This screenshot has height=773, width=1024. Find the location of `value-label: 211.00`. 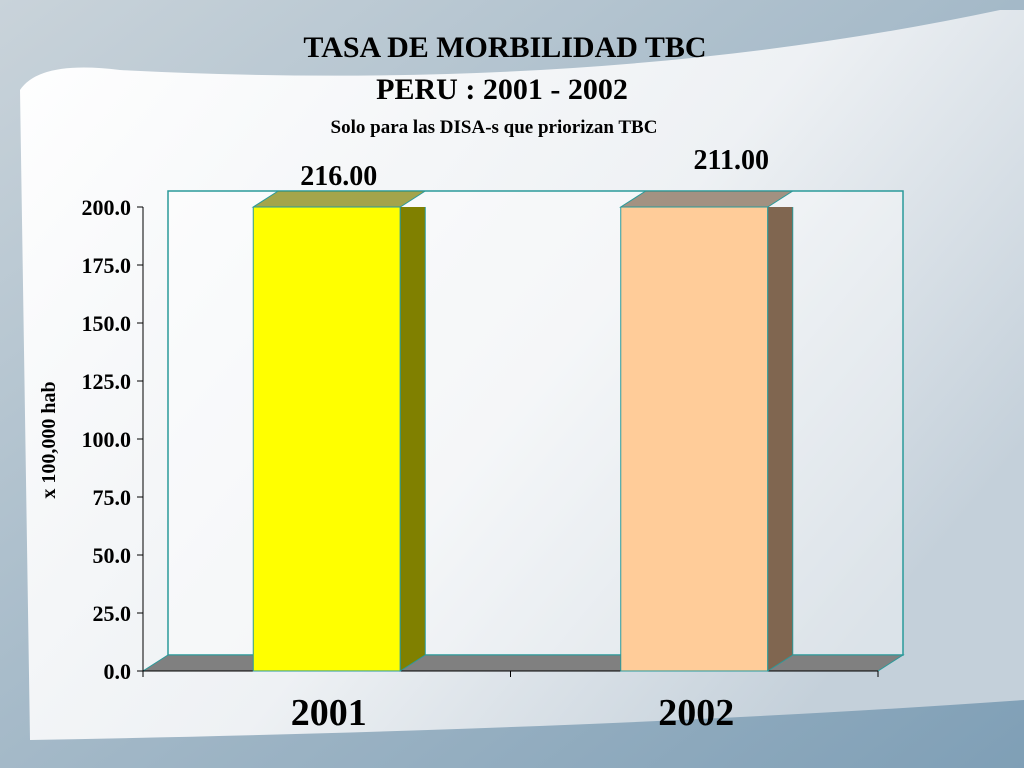

value-label: 211.00 is located at coordinates (731, 160).